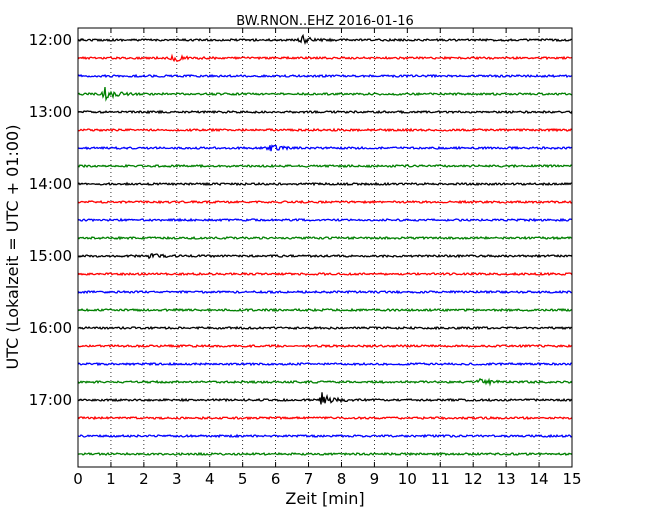 Image resolution: width=650 pixels, height=520 pixels. Describe the element at coordinates (539, 479) in the screenshot. I see `x-tick-label: 14` at that location.